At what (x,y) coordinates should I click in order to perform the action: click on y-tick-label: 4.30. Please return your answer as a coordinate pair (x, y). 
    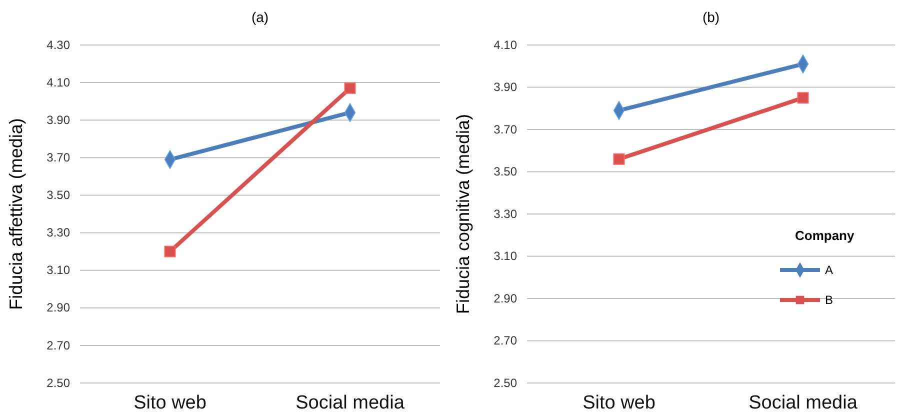
    Looking at the image, I should click on (58, 45).